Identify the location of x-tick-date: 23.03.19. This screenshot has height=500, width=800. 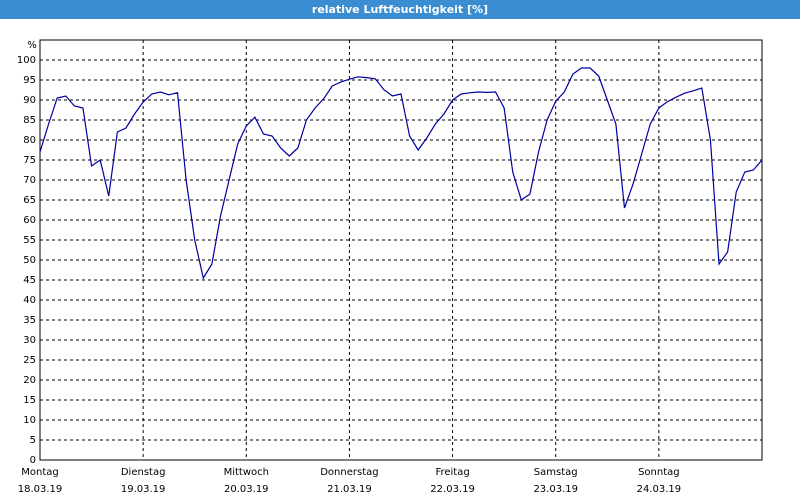
(555, 489).